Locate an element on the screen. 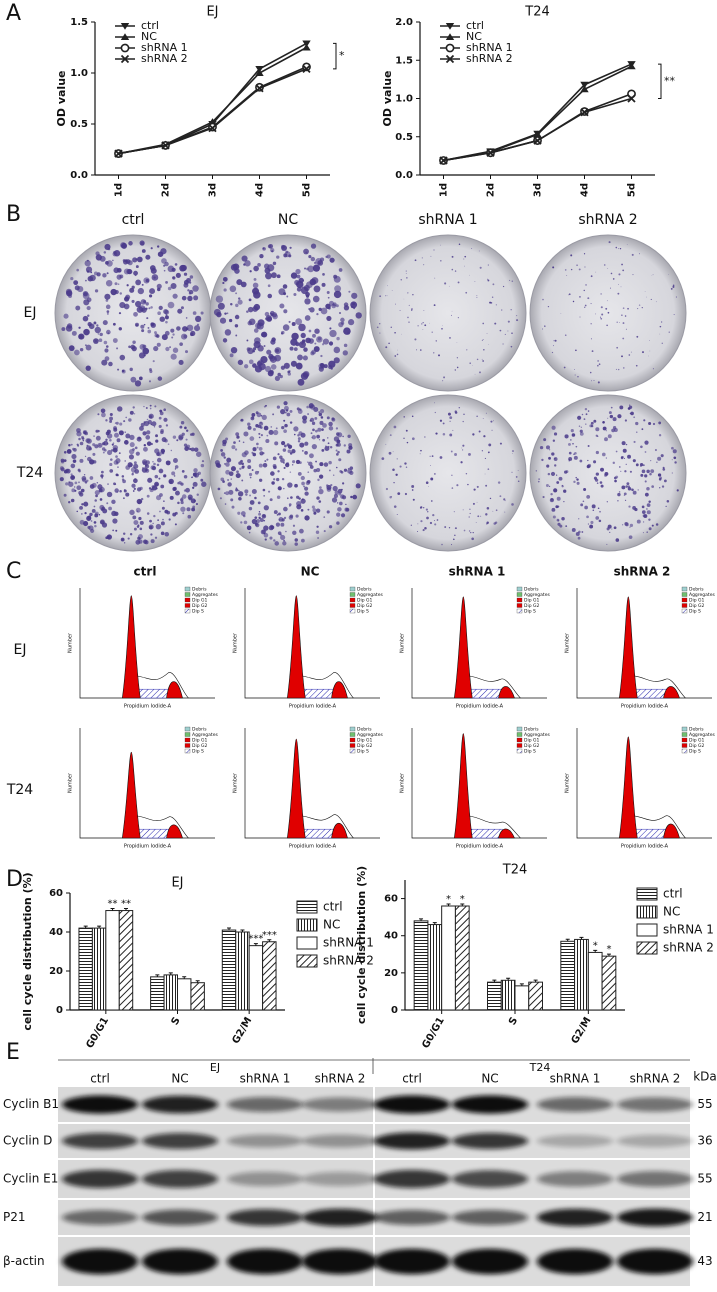  legend-label: Dip S is located at coordinates (530, 612).